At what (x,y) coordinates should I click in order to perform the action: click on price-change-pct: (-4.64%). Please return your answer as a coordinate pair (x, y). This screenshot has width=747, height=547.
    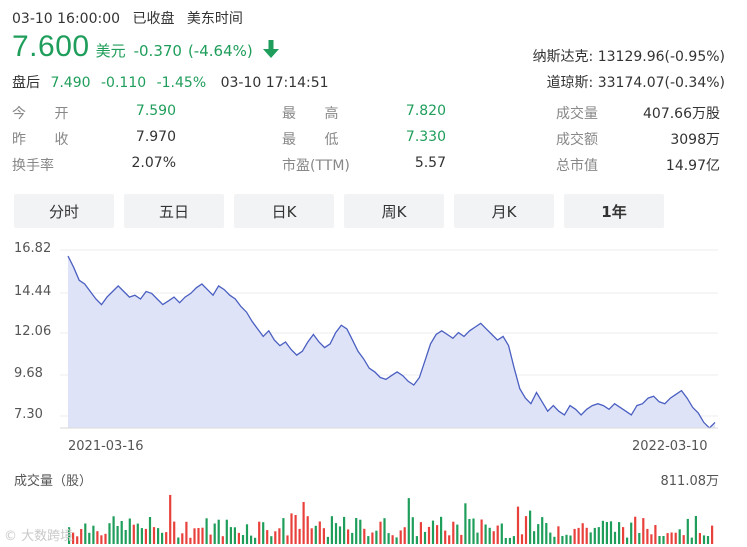
    Looking at the image, I should click on (220, 51).